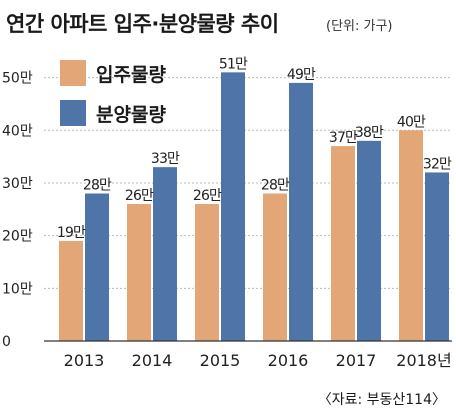  I want to click on data-label-pre-sale-2017: 38만, so click(369, 133).